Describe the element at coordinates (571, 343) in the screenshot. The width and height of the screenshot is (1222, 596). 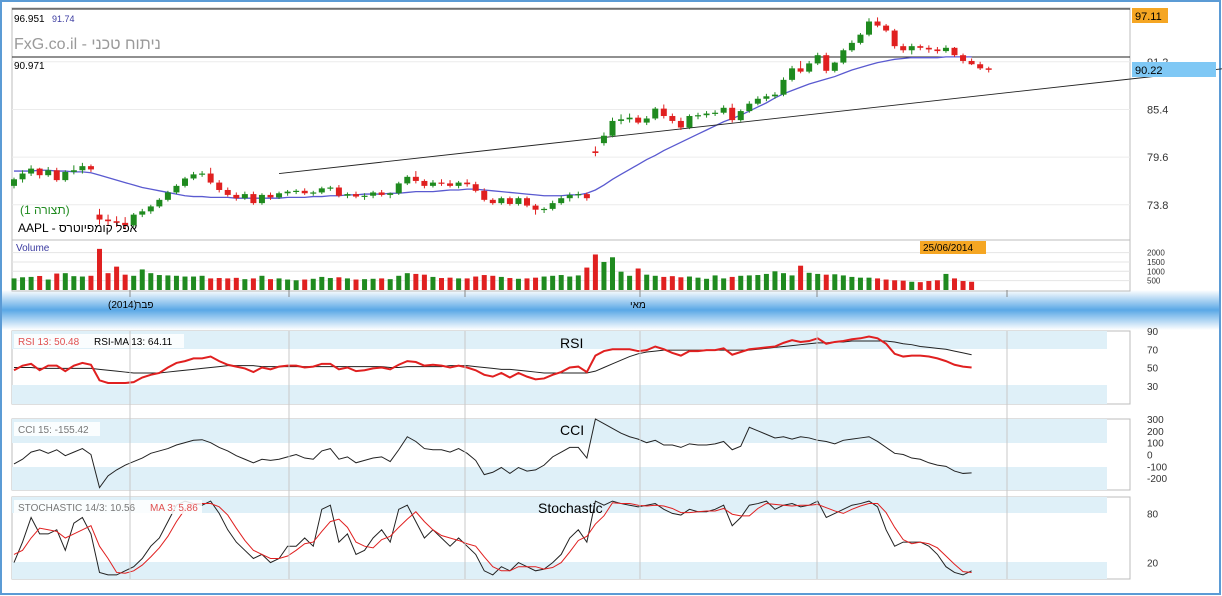
I see `rsi-title: RSI` at that location.